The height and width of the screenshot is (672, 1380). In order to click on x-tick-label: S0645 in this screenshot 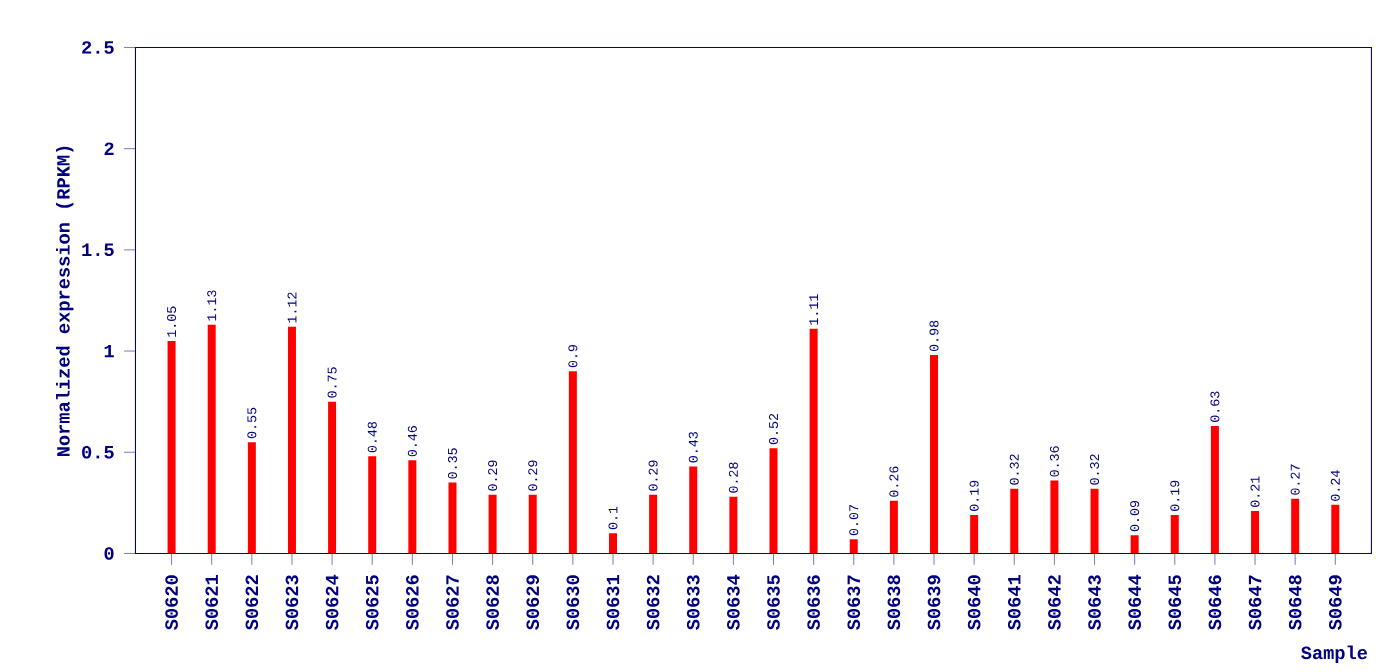, I will do `click(1175, 603)`.